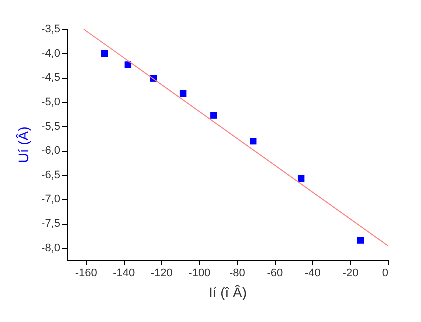 This screenshot has width=421, height=322. Describe the element at coordinates (51, 248) in the screenshot. I see `y-tick-label: -8,0` at that location.